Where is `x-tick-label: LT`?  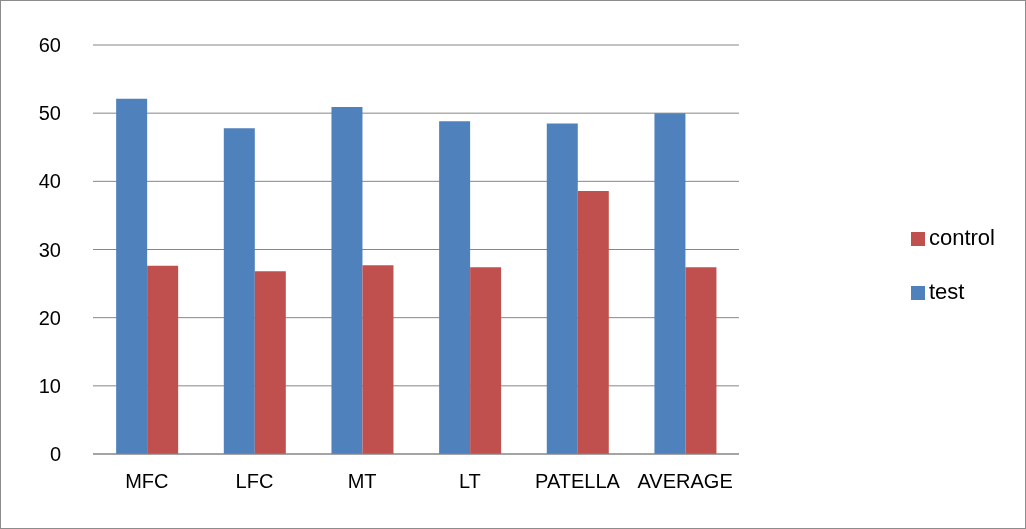 x-tick-label: LT is located at coordinates (469, 481).